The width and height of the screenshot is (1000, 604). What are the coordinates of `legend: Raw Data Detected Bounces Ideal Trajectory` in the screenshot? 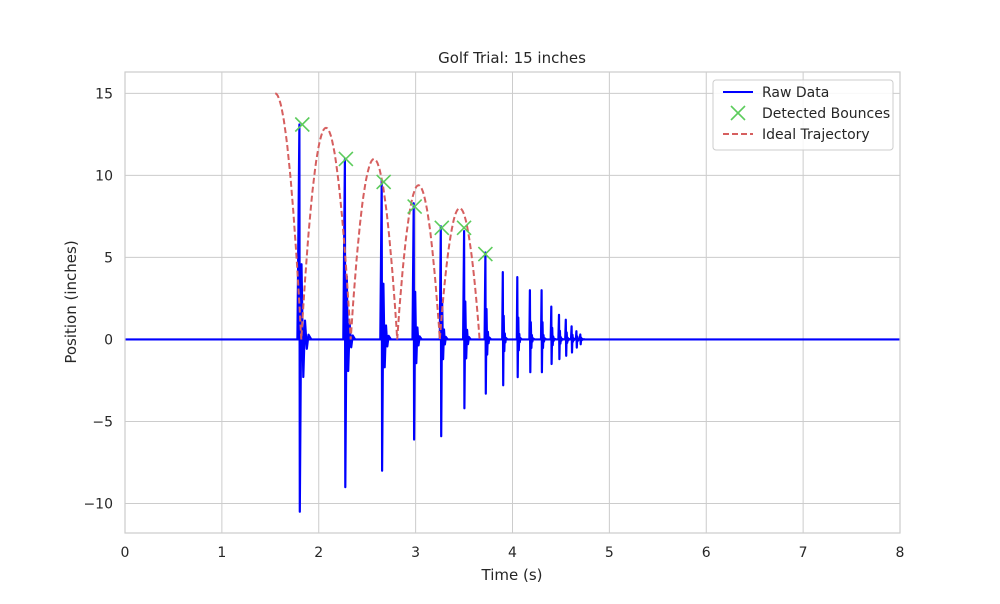 It's located at (803, 115).